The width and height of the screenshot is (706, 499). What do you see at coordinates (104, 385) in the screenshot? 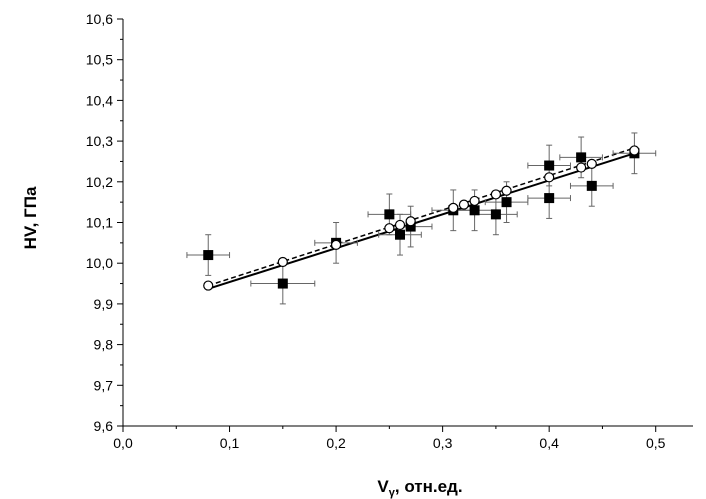
I see `y-tick-label: 9,7` at bounding box center [104, 385].